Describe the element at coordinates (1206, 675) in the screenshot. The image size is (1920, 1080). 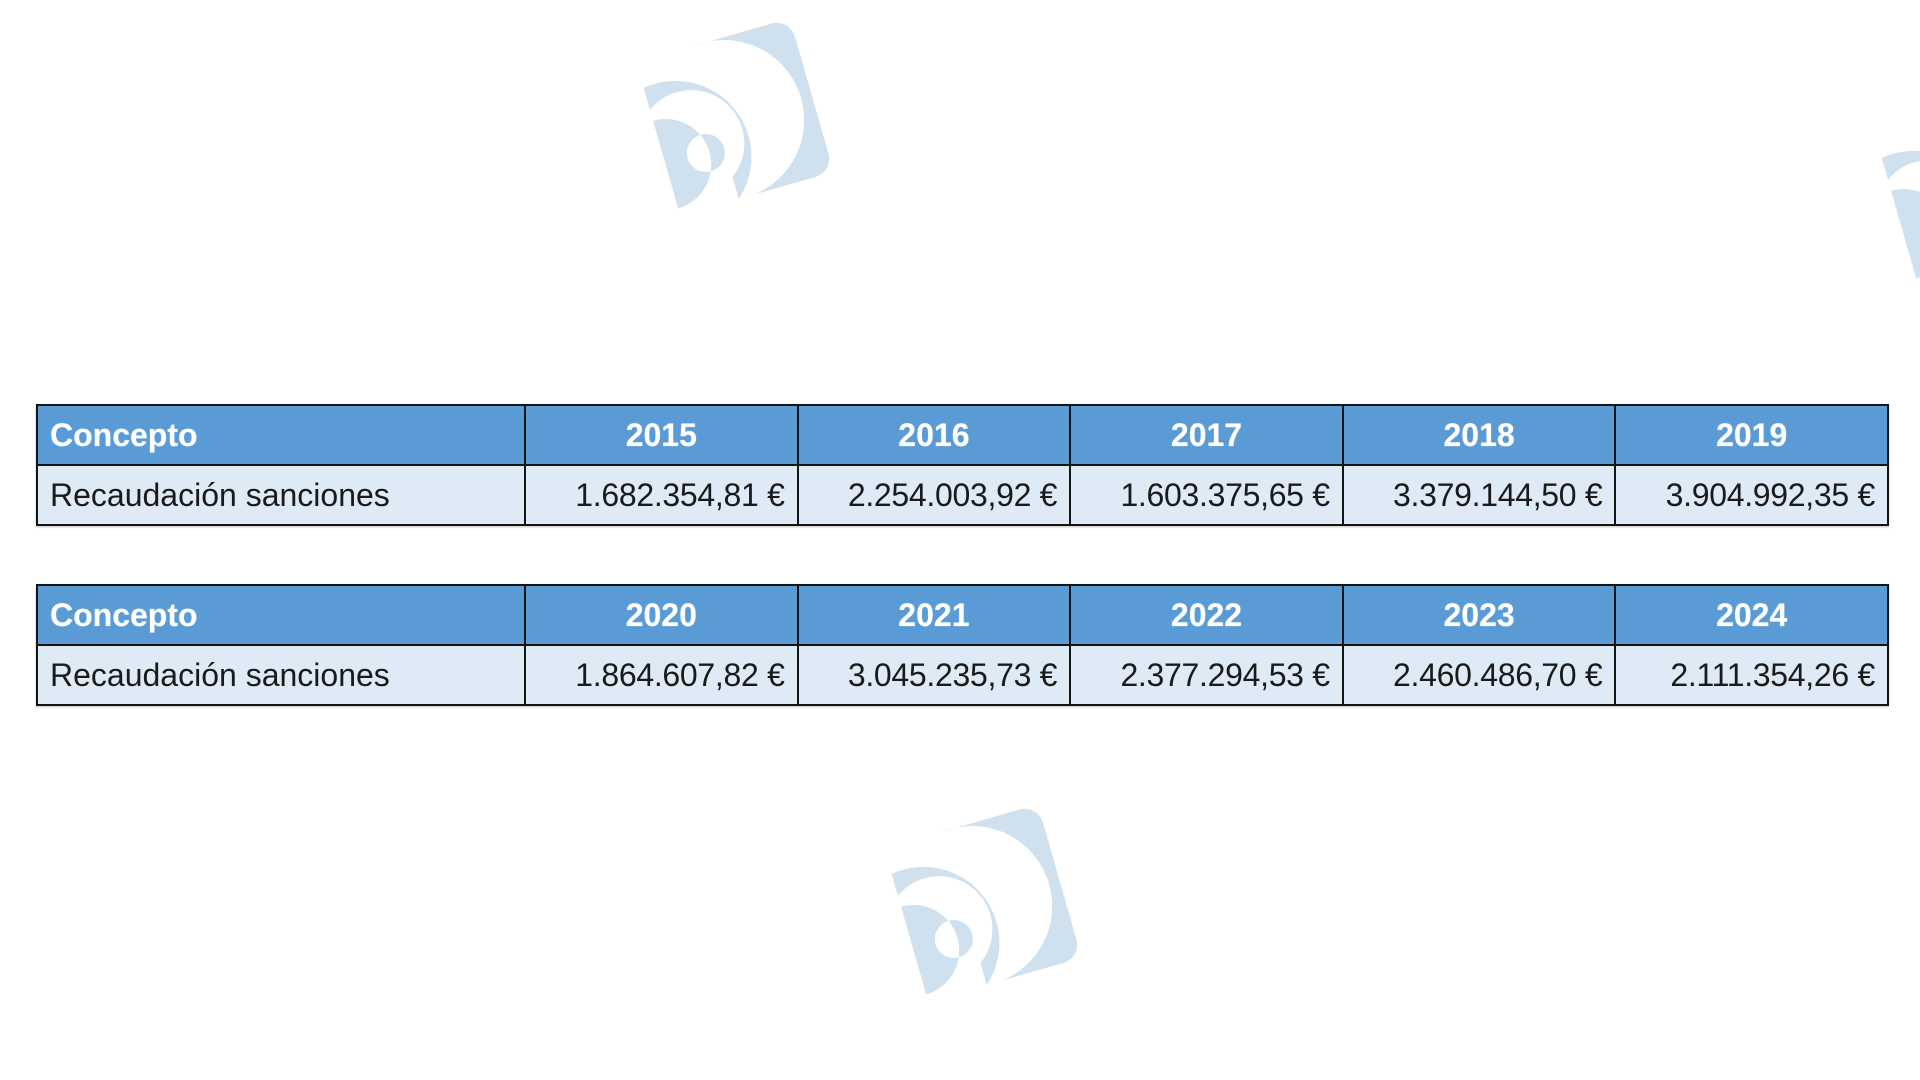
I see `amount-cell: 2.377.294,53 €` at that location.